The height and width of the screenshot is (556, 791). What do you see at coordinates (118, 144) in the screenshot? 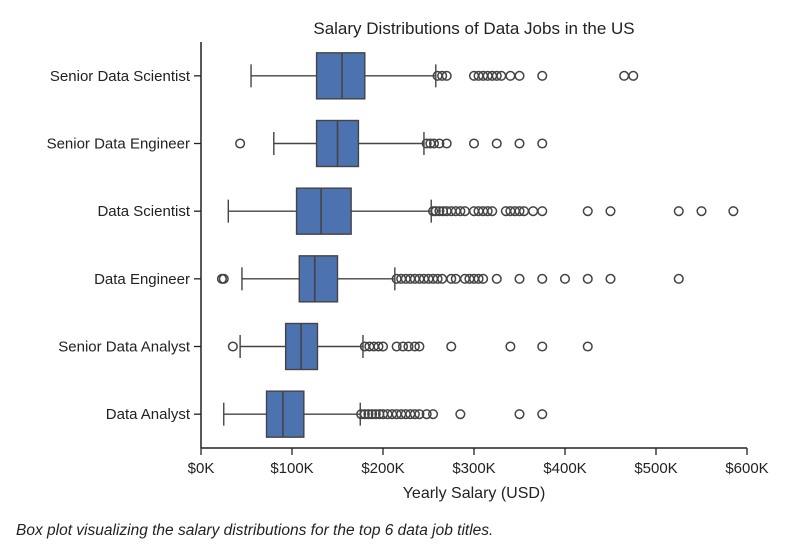
I see `y-tick-label: Senior Data Engineer` at bounding box center [118, 144].